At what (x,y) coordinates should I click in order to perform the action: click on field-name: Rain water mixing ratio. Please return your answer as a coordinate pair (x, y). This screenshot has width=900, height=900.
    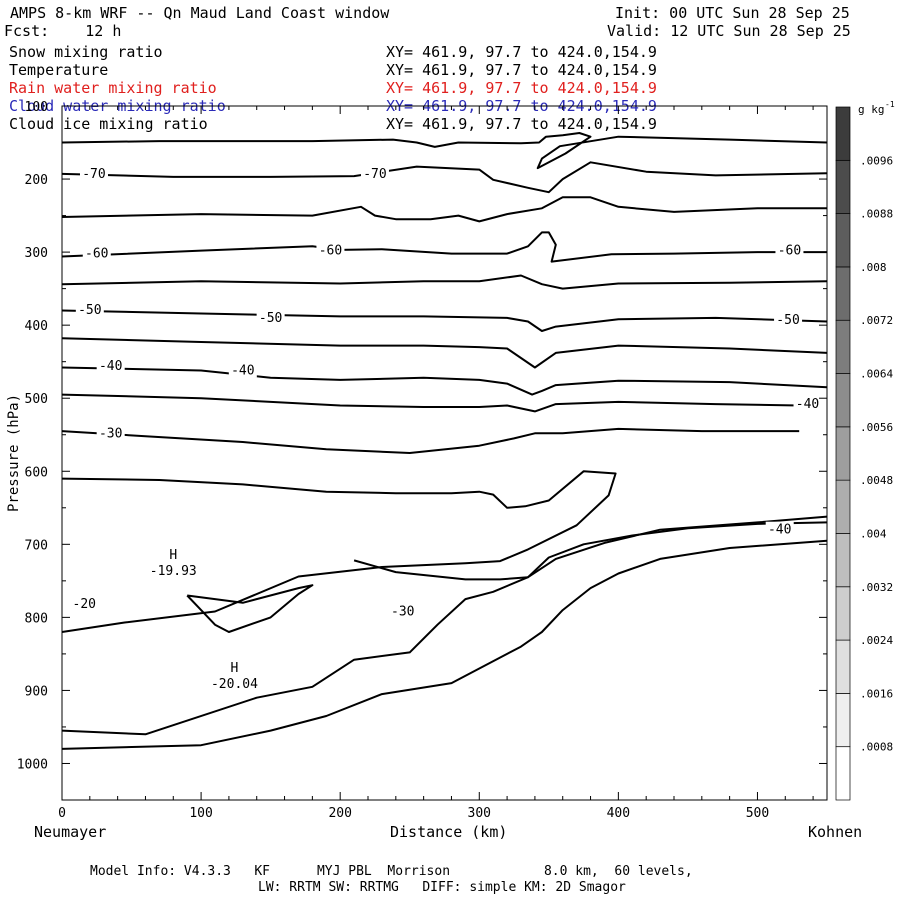
    Looking at the image, I should click on (113, 88).